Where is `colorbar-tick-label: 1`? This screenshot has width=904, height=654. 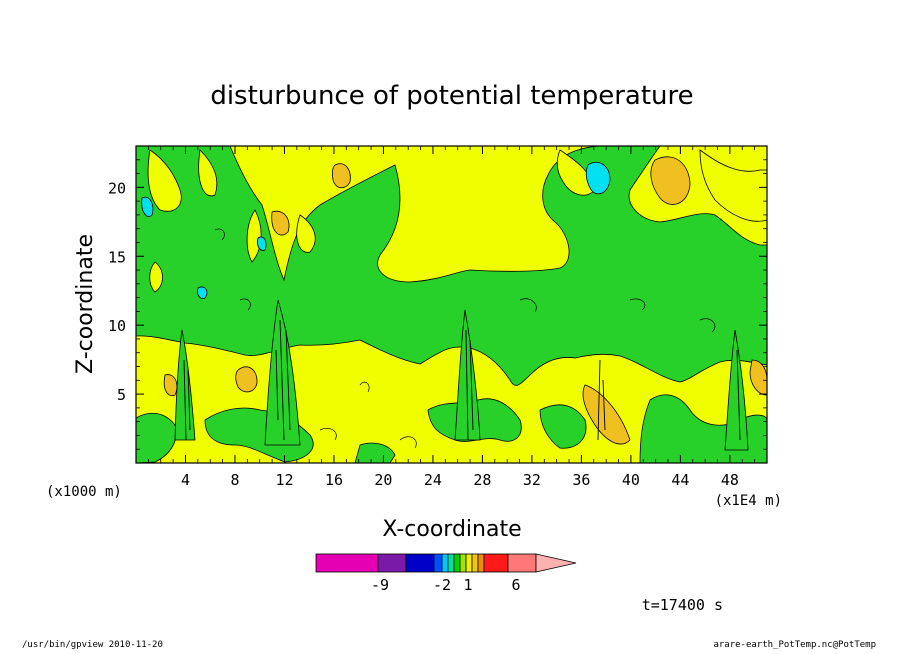
colorbar-tick-label: 1 is located at coordinates (467, 585).